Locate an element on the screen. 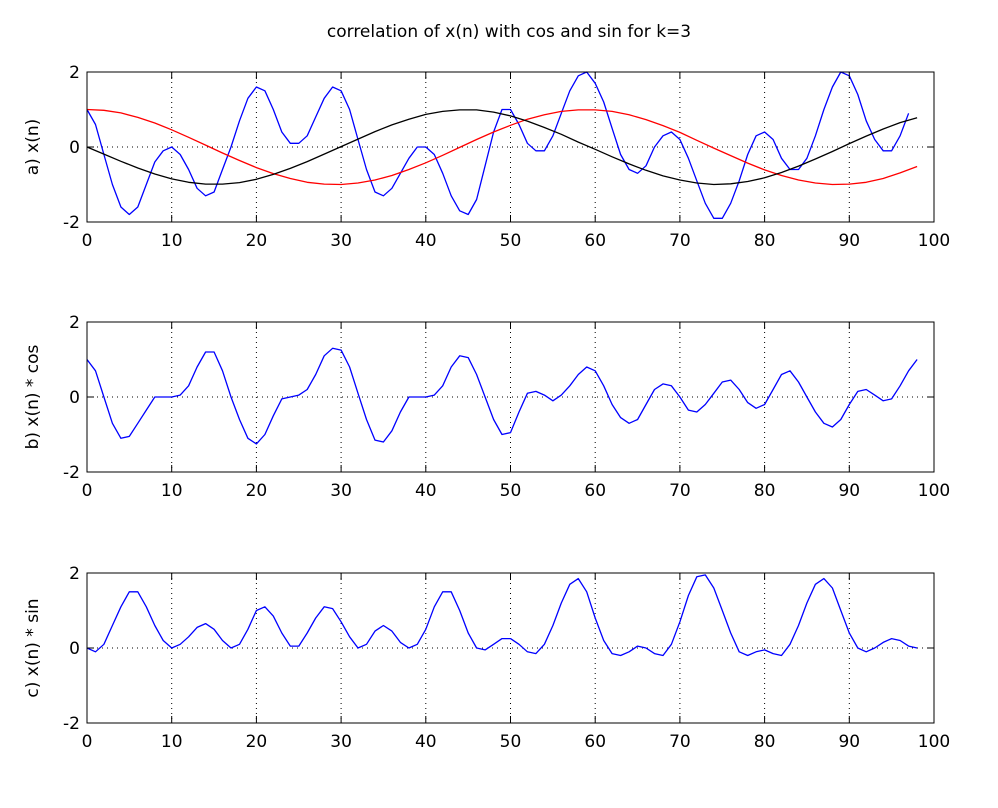 The image size is (998, 808). y-axis-label: a) x(n) is located at coordinates (33, 147).